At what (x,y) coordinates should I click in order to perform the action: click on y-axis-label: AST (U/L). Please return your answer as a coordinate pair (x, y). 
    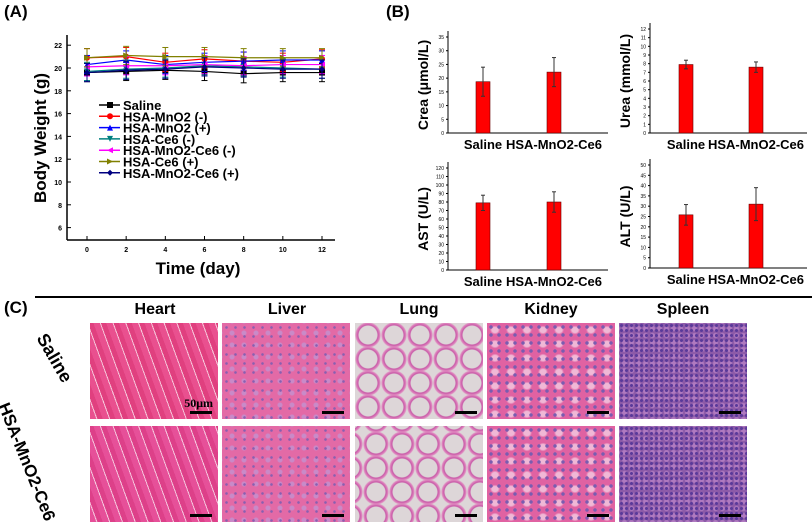
    Looking at the image, I should click on (423, 219).